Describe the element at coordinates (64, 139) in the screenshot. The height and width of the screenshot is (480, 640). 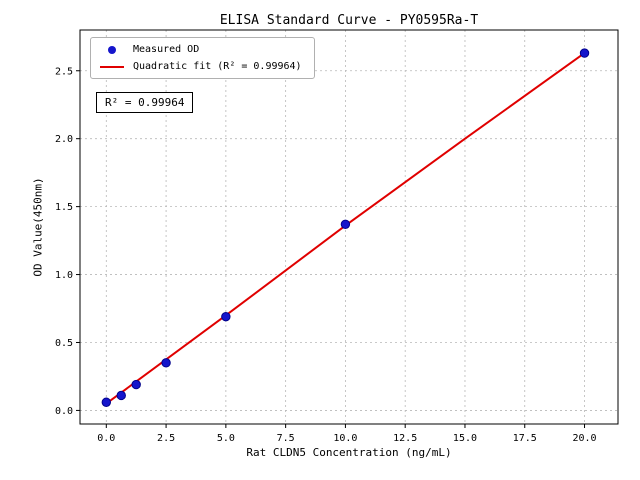
I see `svg-text: 2.0` at that location.